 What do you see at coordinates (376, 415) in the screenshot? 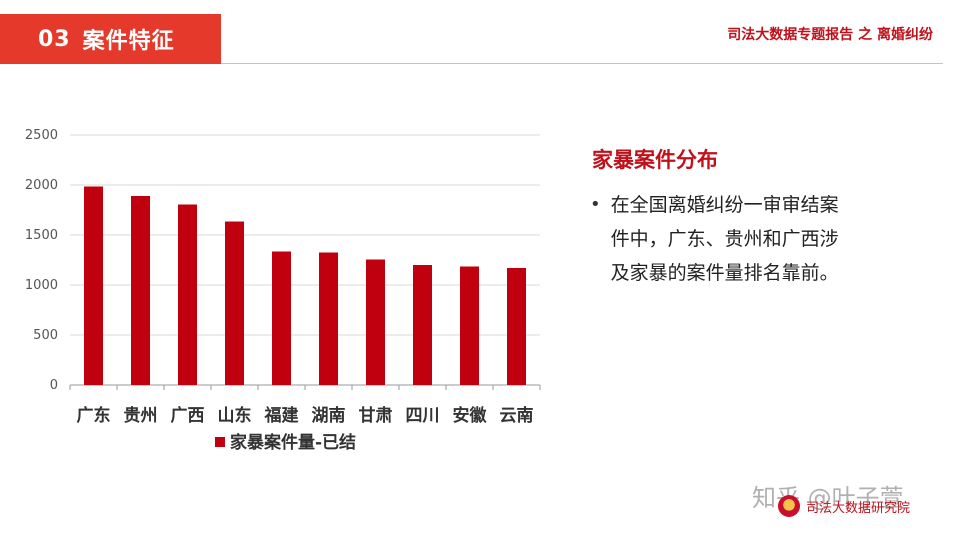
I see `x-tick-label: 甘肃` at bounding box center [376, 415].